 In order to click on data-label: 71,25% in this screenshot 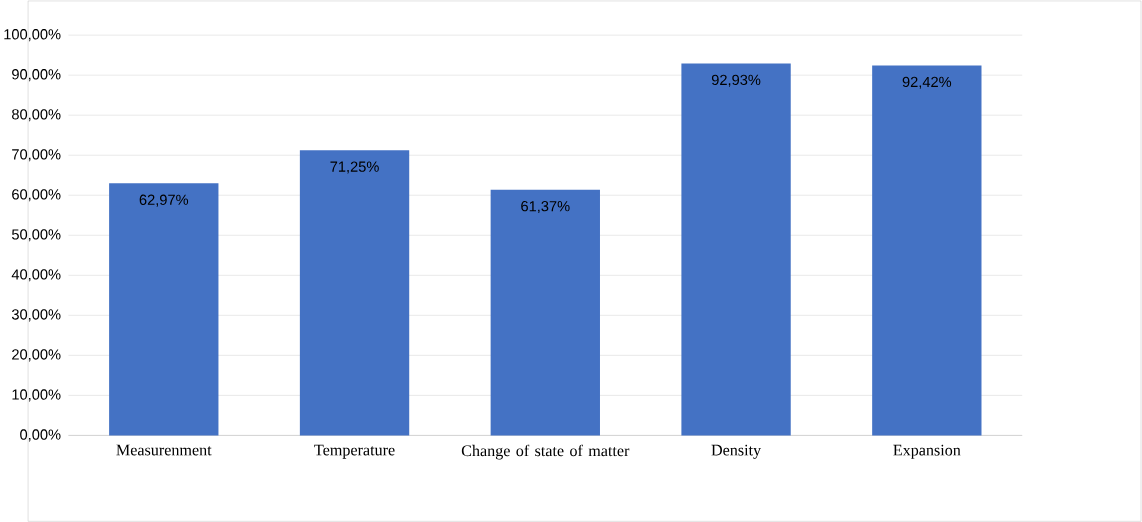, I will do `click(354, 167)`.